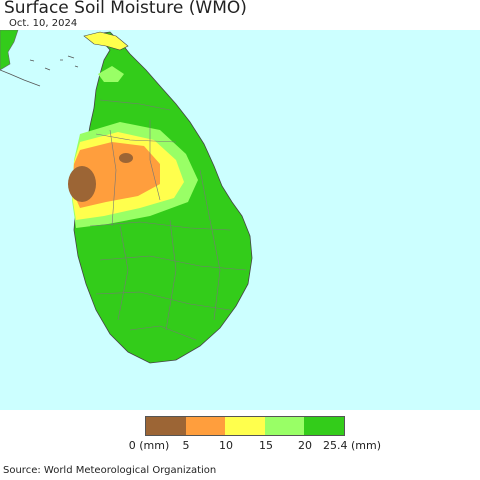 This screenshot has height=480, width=480. Describe the element at coordinates (352, 445) in the screenshot. I see `legend-label-5: 25.4 (mm)` at that location.